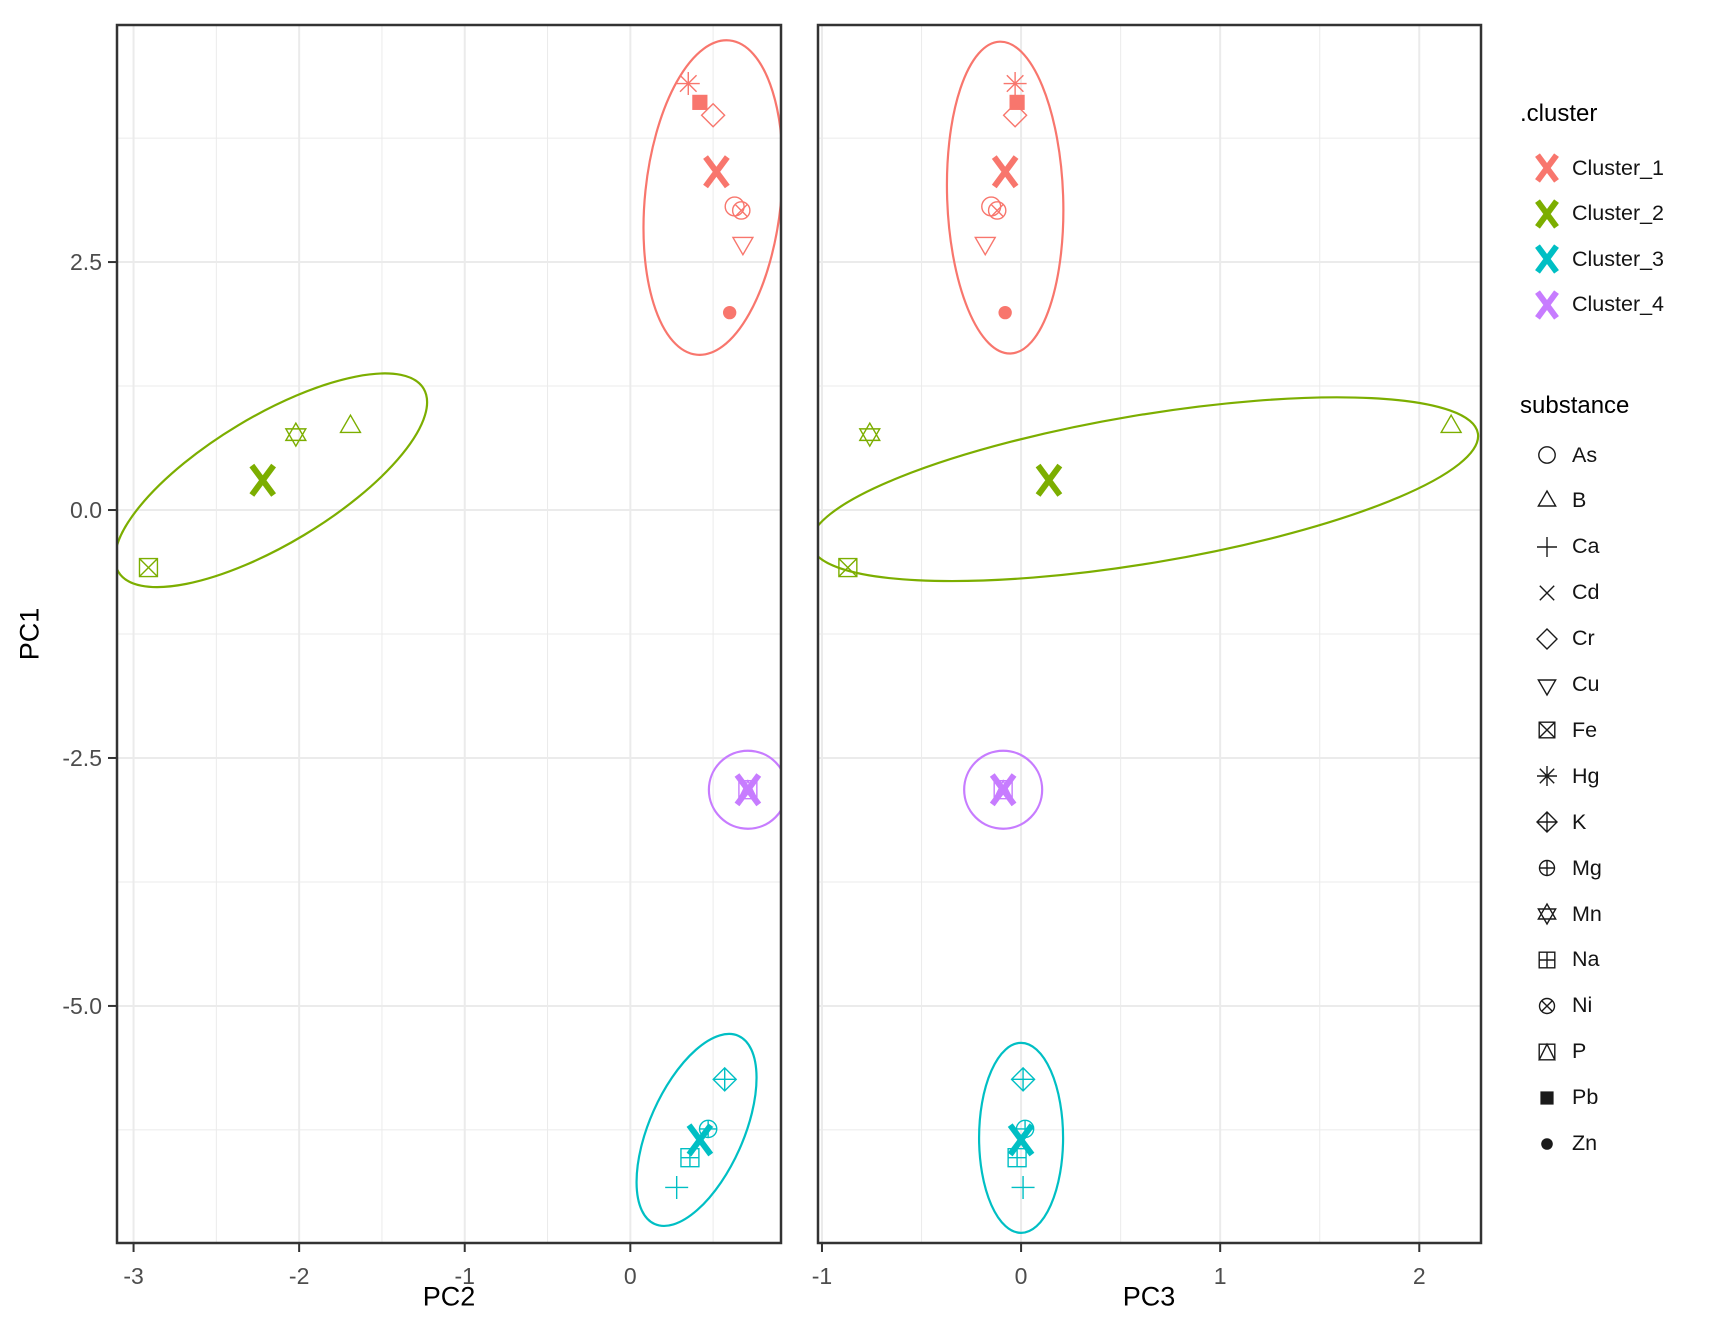  What do you see at coordinates (1005, 172) in the screenshot?
I see `centroid-Cluster_1-right` at bounding box center [1005, 172].